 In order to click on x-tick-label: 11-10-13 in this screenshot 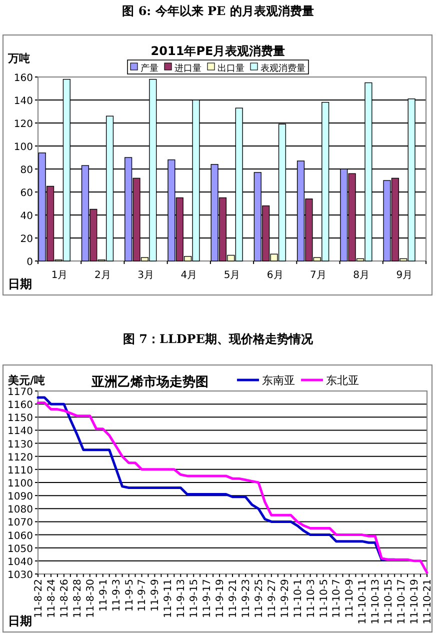, I will do `click(376, 601)`.